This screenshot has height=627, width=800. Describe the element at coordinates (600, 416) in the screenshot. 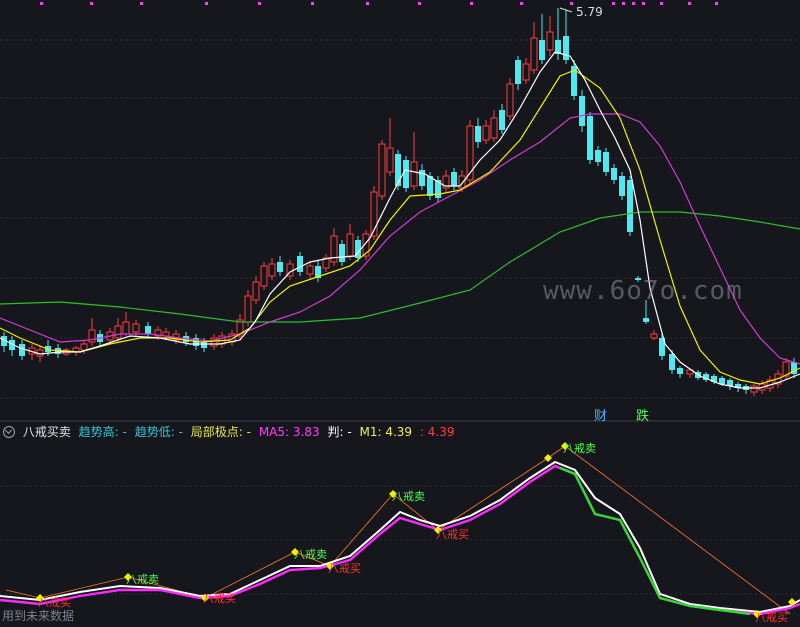

I see `annotation-cai: 财` at that location.